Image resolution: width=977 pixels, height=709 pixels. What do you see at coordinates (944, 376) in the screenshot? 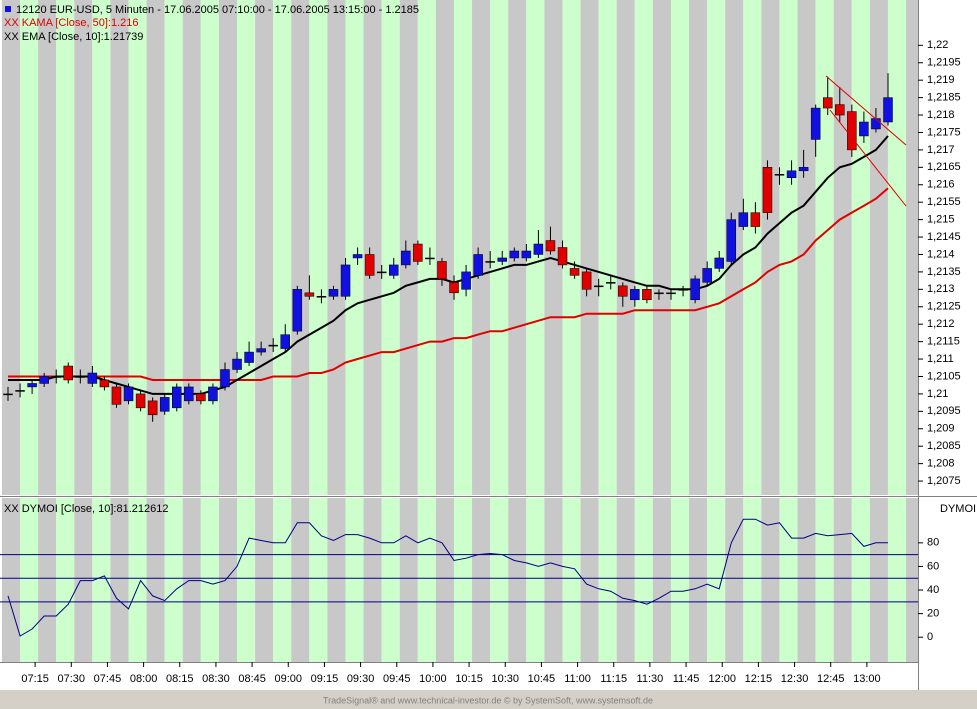
I see `y-tick-label: 1,2105` at bounding box center [944, 376].